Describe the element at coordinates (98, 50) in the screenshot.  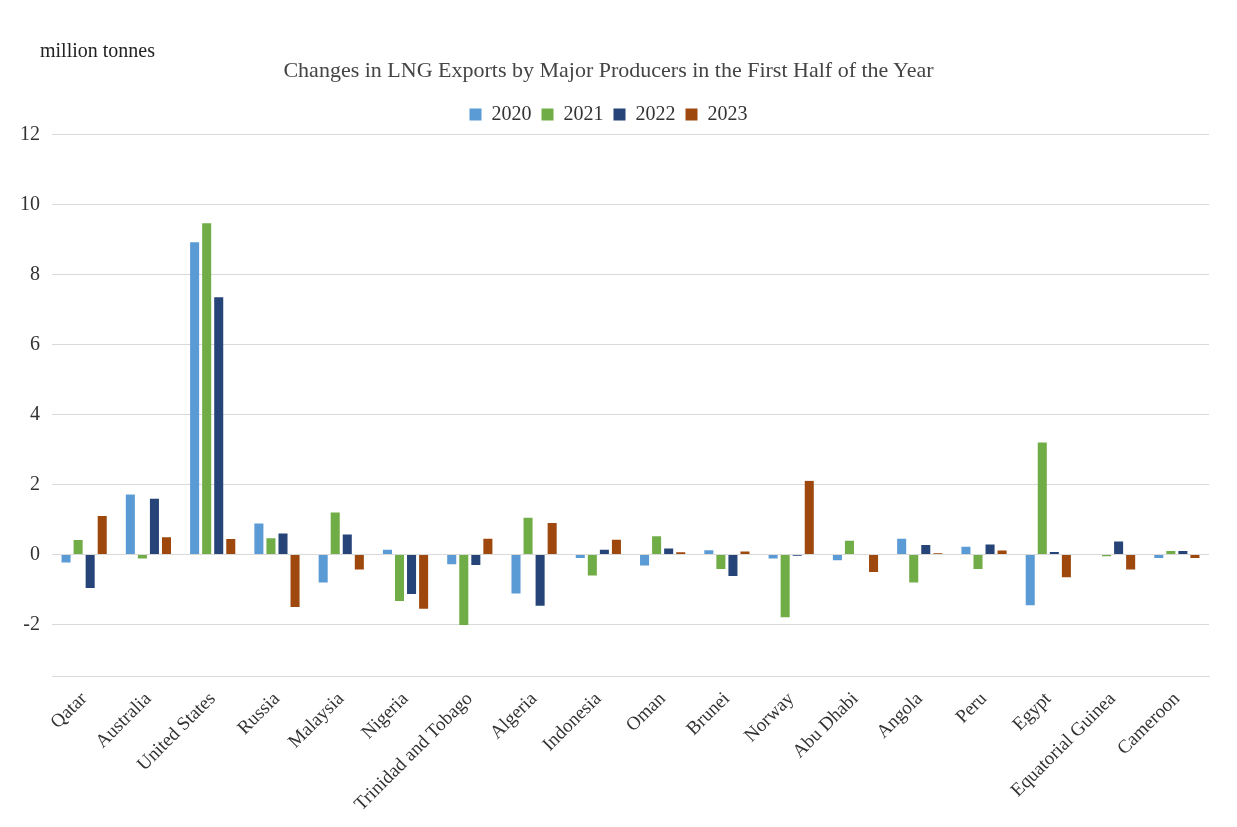
I see `y-axis-title: million tonnes` at that location.